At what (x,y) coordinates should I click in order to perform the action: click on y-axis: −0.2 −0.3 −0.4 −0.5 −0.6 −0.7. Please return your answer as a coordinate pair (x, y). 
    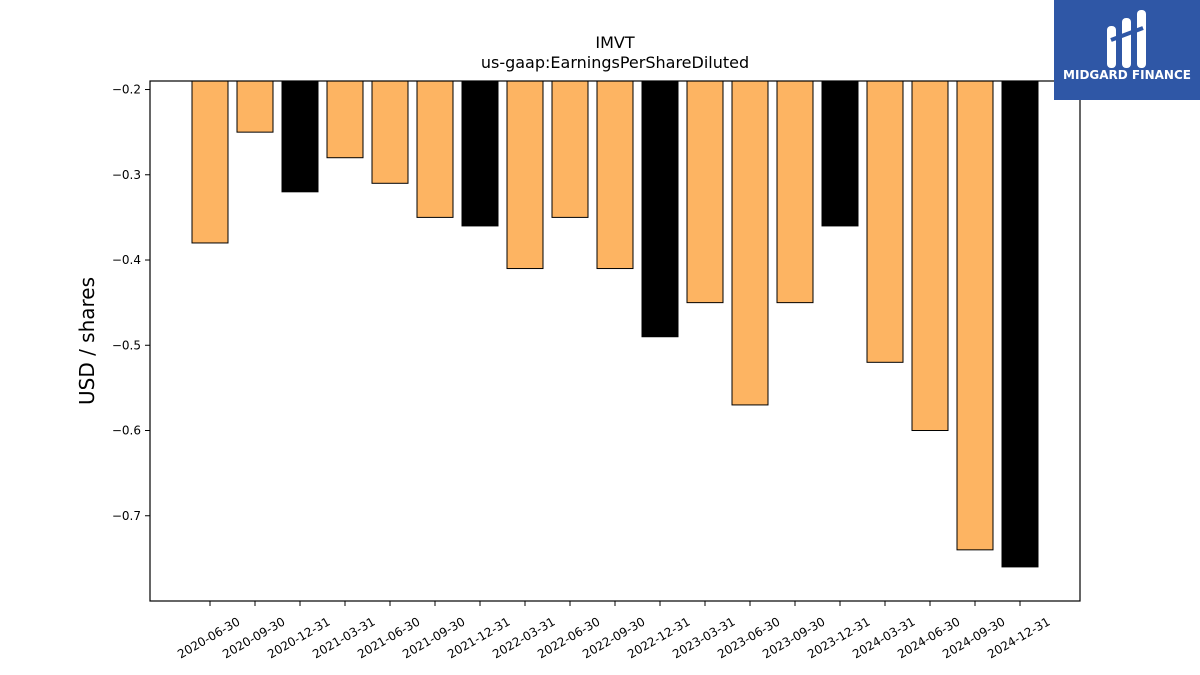
    Looking at the image, I should click on (131, 303).